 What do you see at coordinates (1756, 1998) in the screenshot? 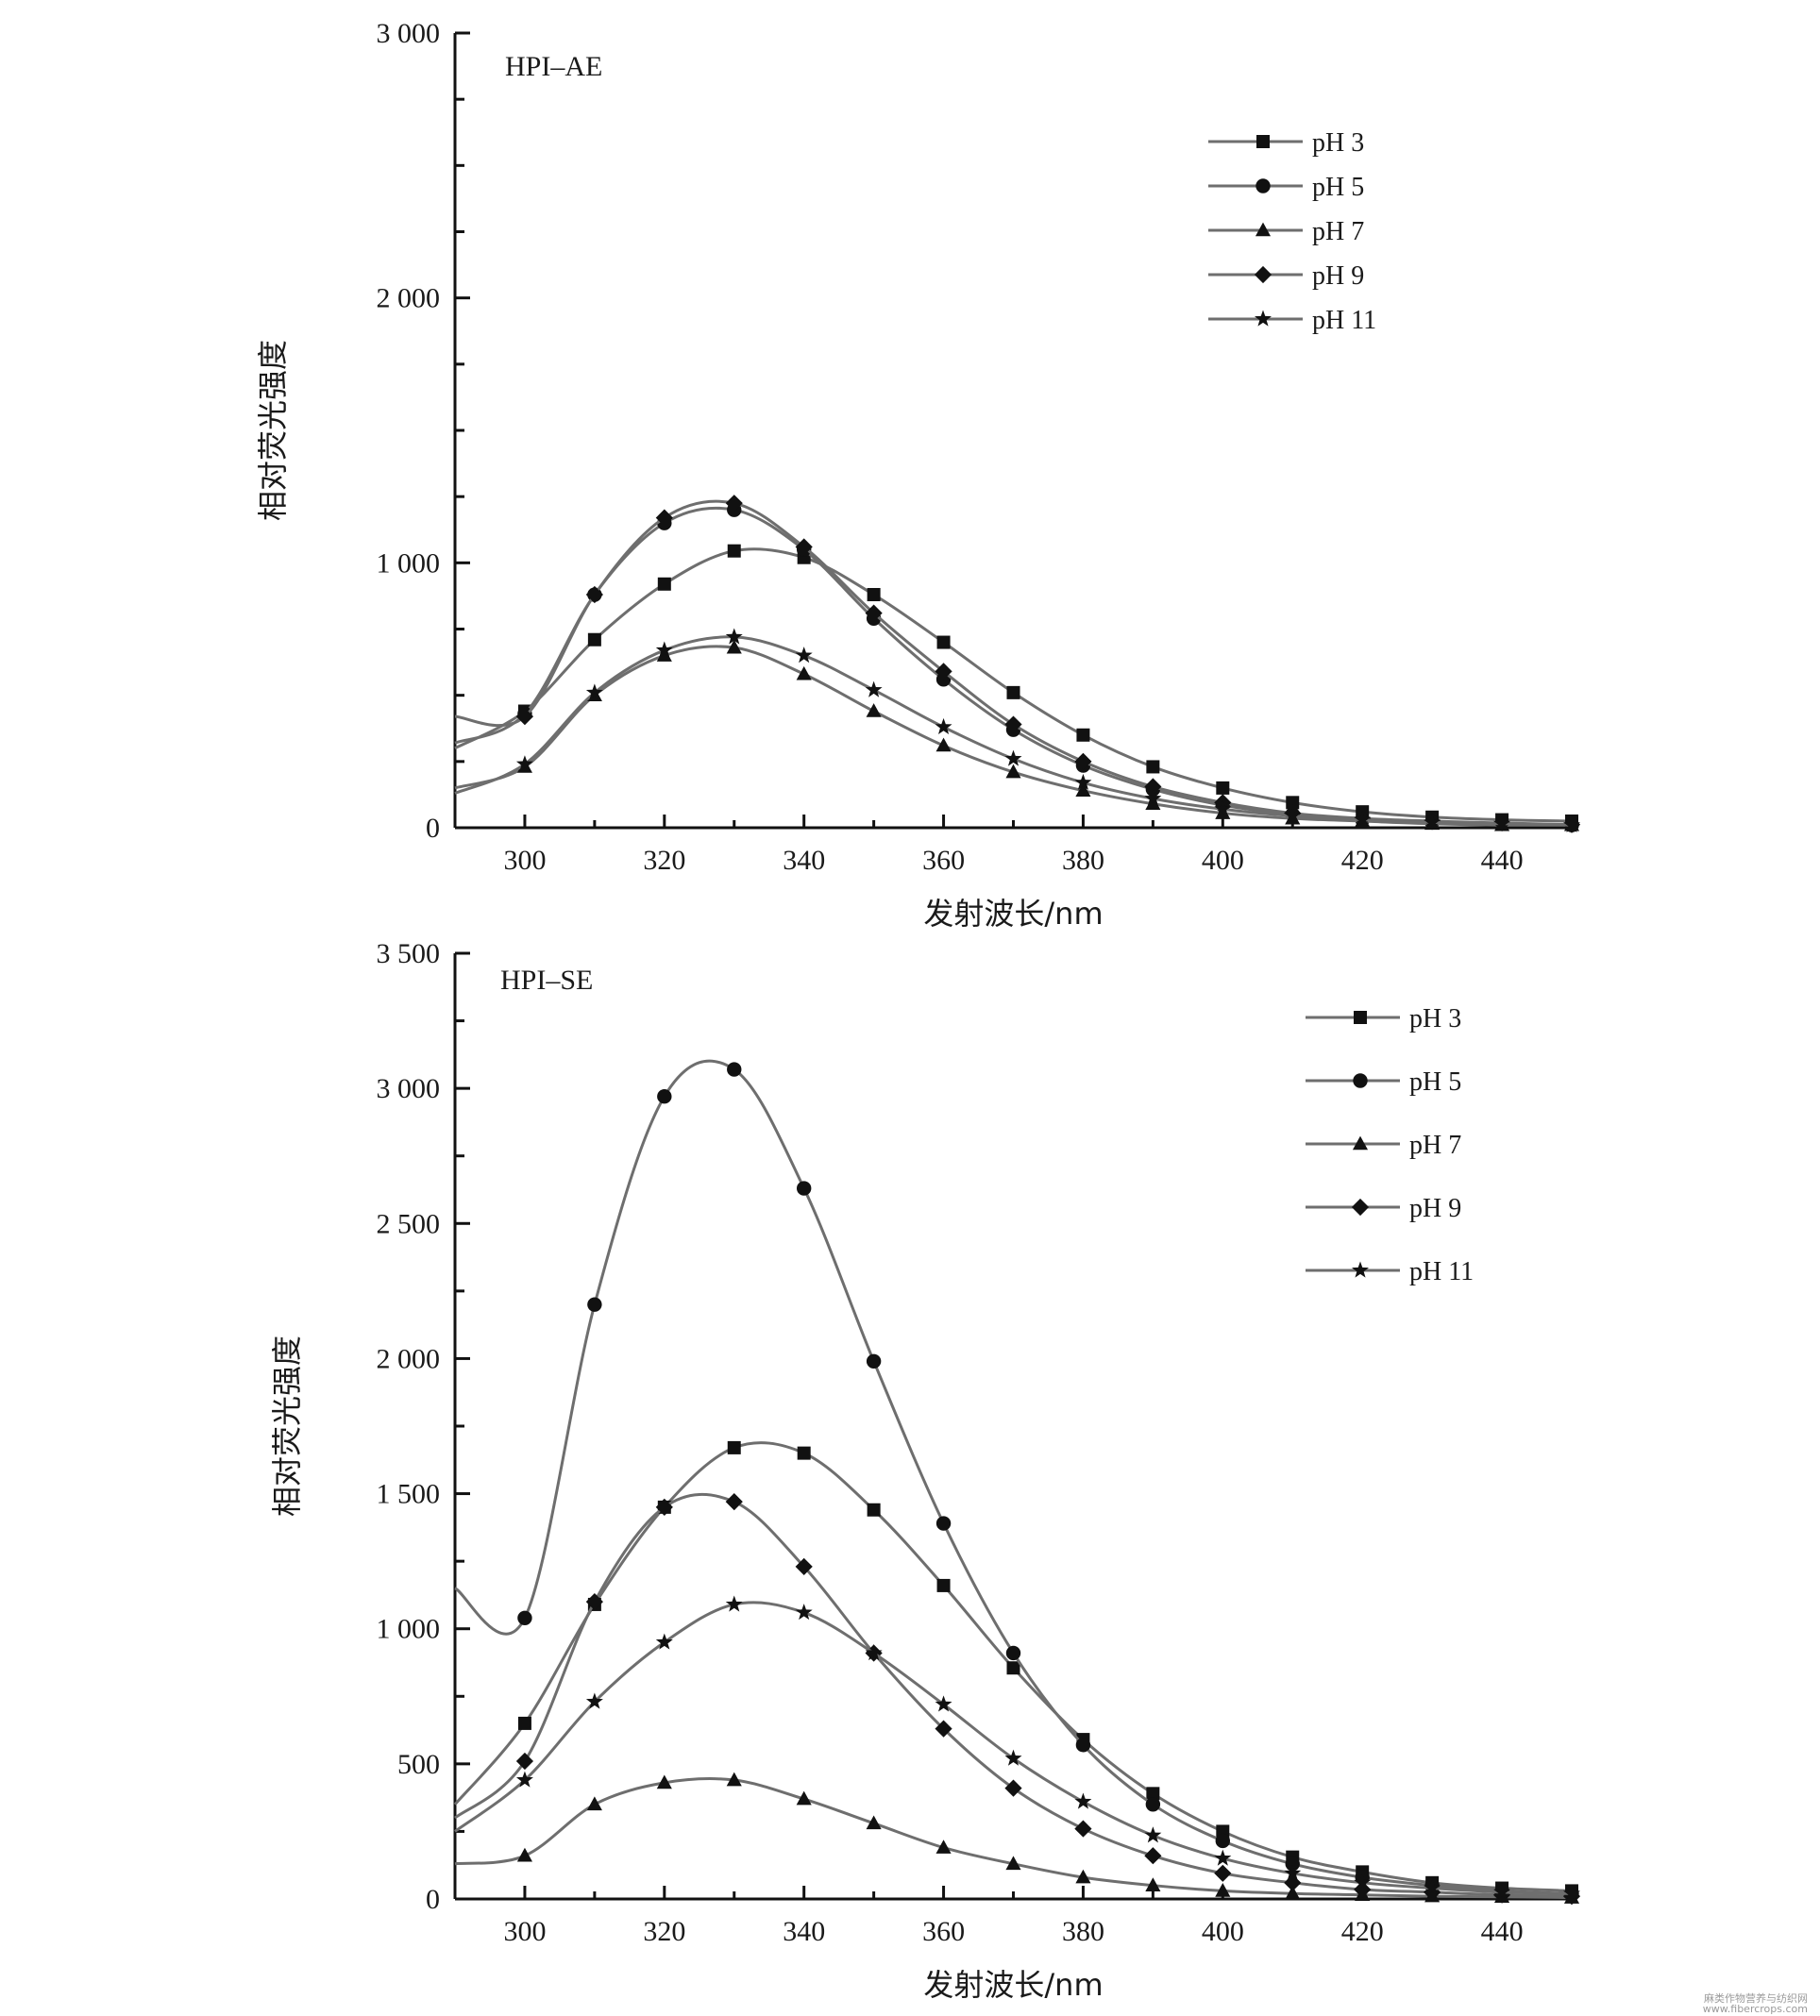
I see `watermark-line-1: 麻类作物营养与纺织网` at bounding box center [1756, 1998].